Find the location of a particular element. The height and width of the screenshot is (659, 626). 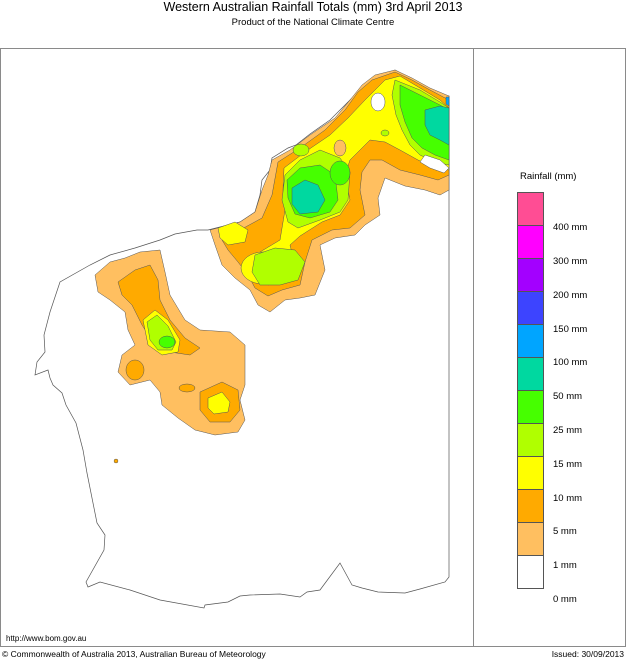

kimberley-rainfall is located at coordinates (329, 191).